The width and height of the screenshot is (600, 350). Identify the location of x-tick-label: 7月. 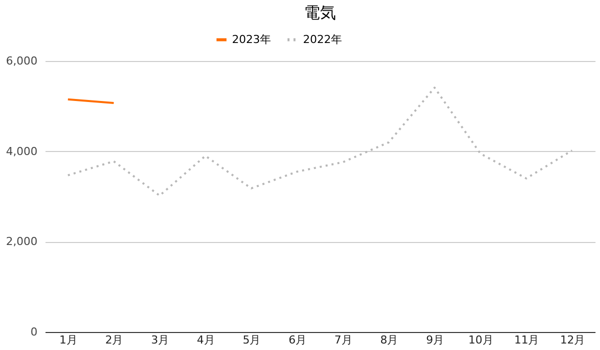
(343, 340).